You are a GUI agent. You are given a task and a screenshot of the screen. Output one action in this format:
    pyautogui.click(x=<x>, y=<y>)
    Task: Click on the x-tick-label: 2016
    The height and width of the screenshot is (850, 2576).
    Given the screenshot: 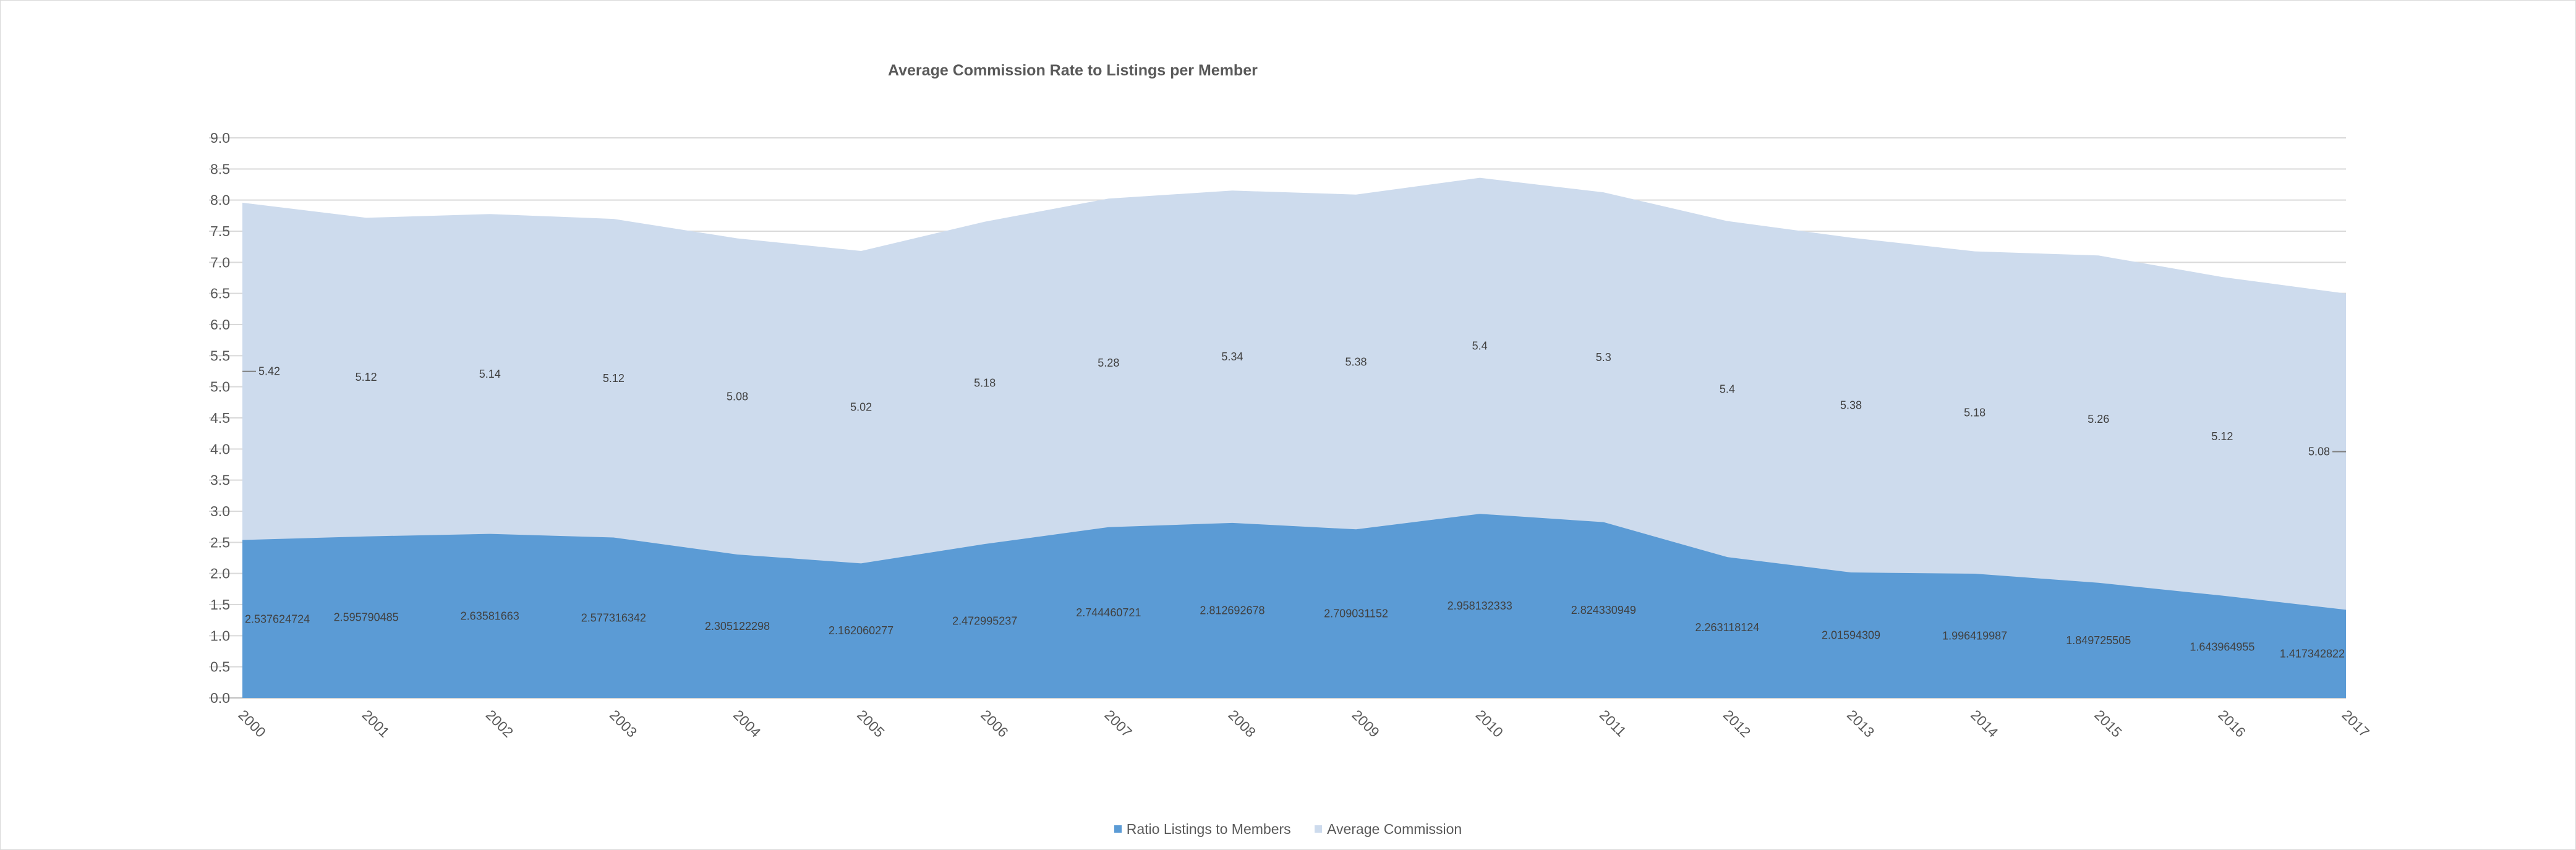 What is the action you would take?
    pyautogui.click(x=2232, y=724)
    